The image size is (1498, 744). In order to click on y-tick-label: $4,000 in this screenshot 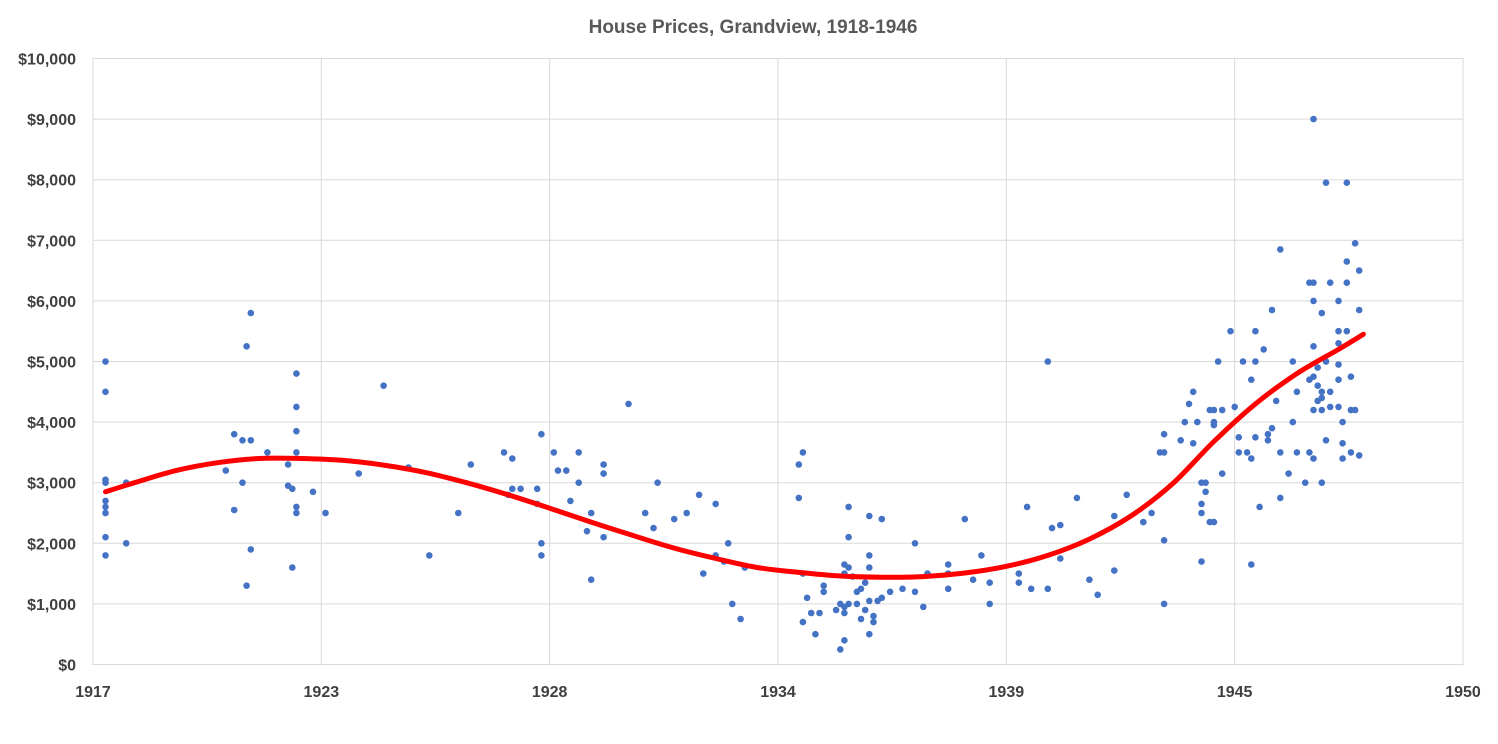, I will do `click(51, 423)`.